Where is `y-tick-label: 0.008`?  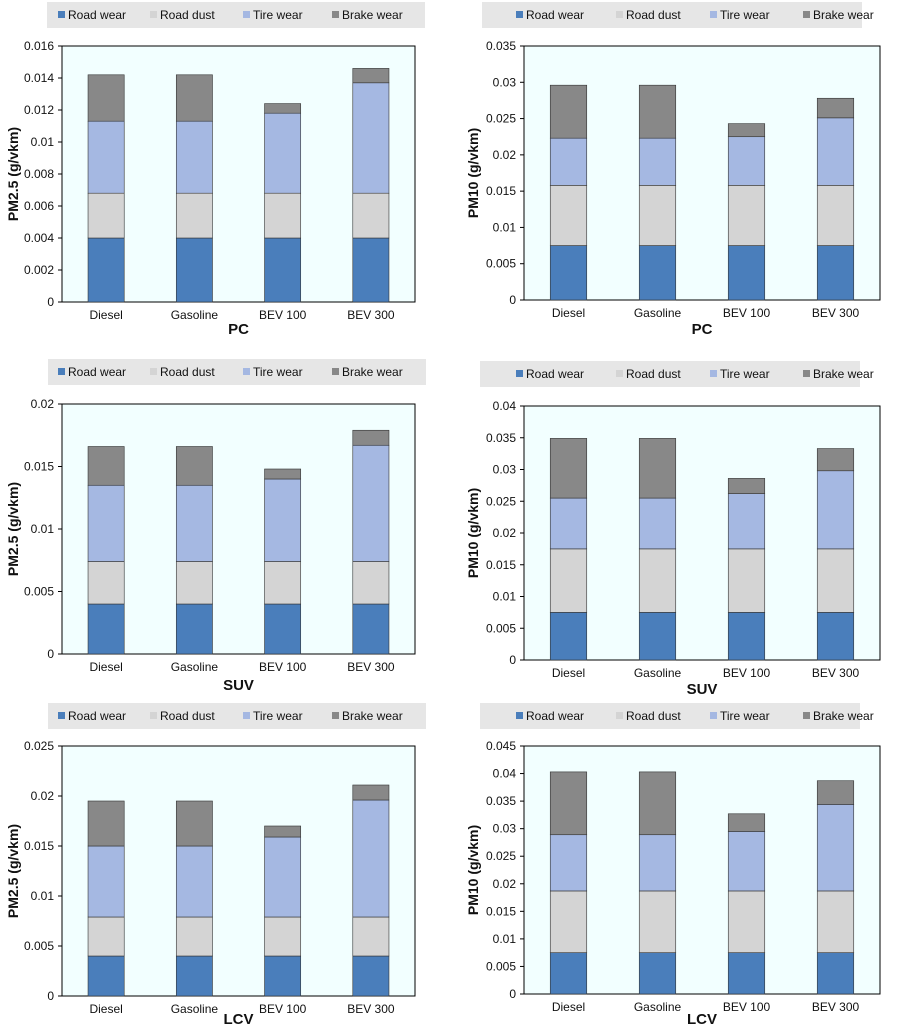
y-tick-label: 0.008 is located at coordinates (39, 174).